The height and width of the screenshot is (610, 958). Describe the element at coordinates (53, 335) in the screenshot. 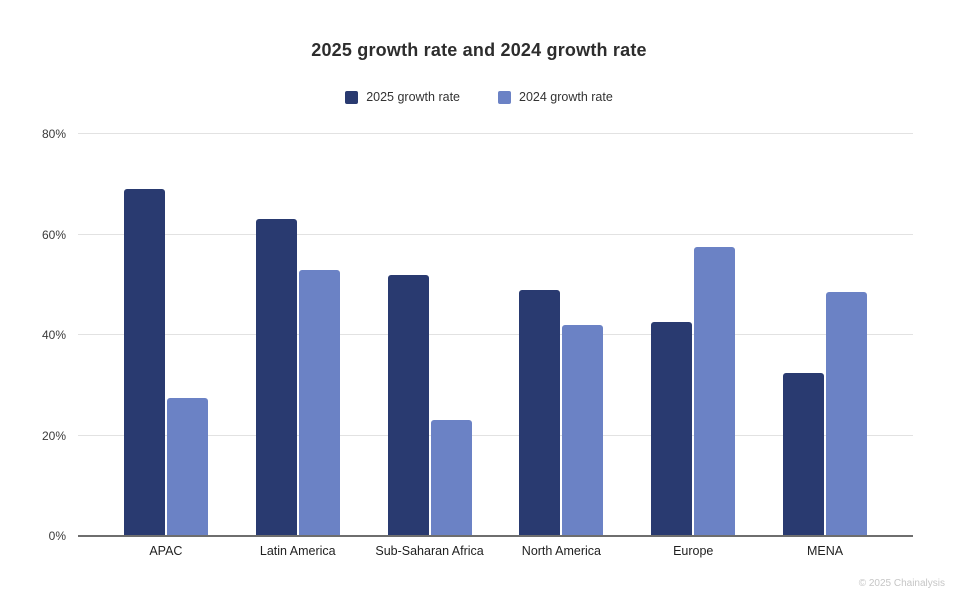

I see `y-tick-label-40: 40%` at that location.